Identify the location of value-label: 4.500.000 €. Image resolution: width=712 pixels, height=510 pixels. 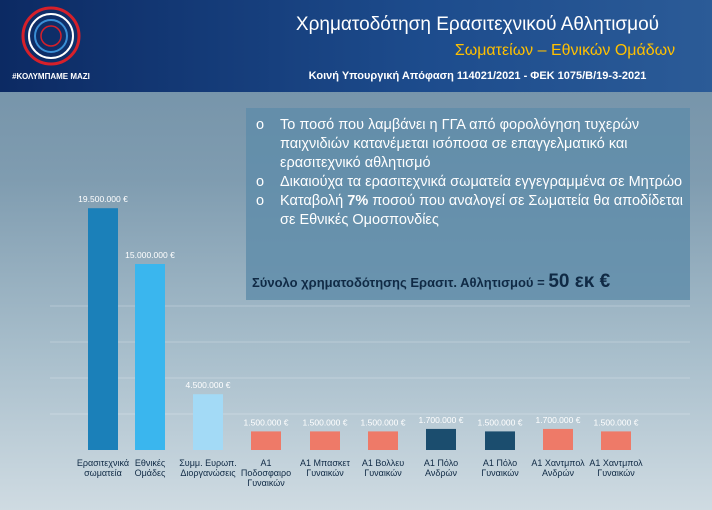
(208, 385).